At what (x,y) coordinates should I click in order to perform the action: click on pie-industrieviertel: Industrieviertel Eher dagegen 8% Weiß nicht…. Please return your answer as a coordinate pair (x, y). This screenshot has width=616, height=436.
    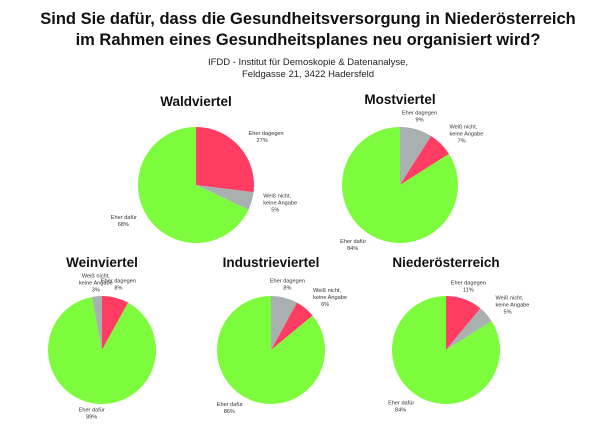
    Looking at the image, I should click on (282, 335).